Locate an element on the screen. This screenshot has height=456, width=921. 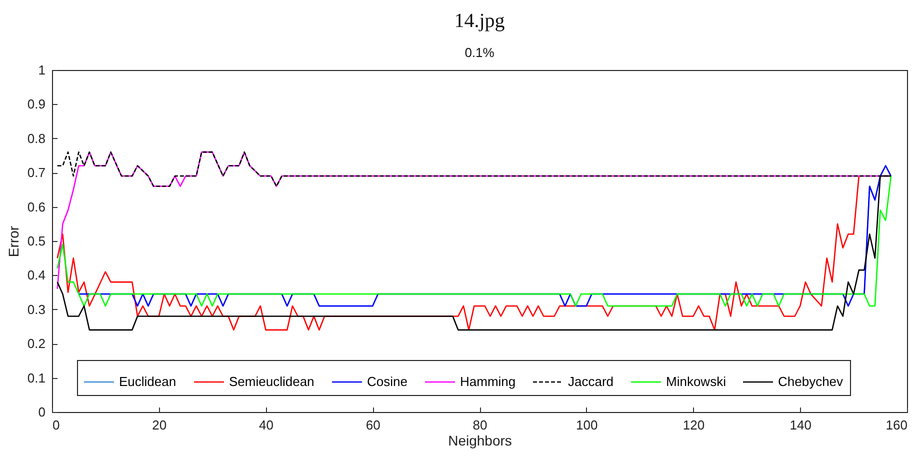
y-tick-label: 0.2 is located at coordinates (36, 344).